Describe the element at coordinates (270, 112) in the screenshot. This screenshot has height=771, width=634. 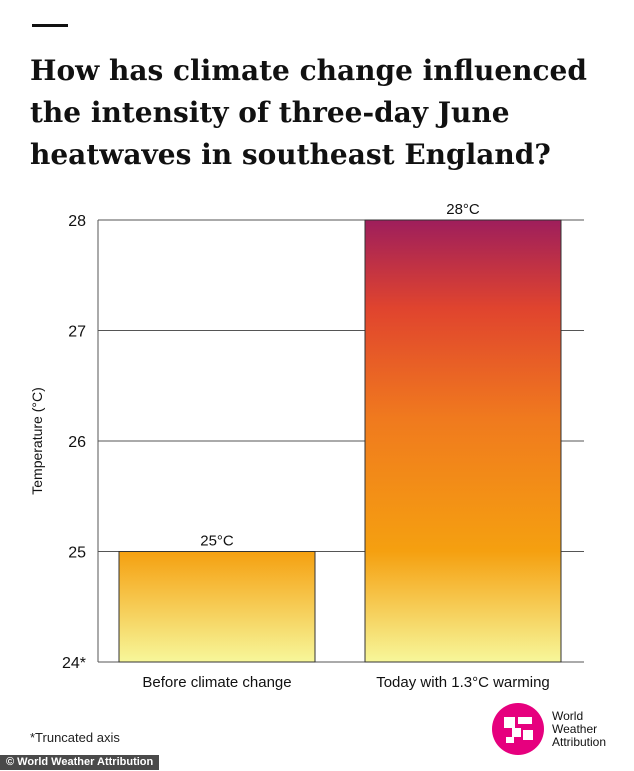
I see `chart-title-line-2: the intensity of three-day June` at that location.